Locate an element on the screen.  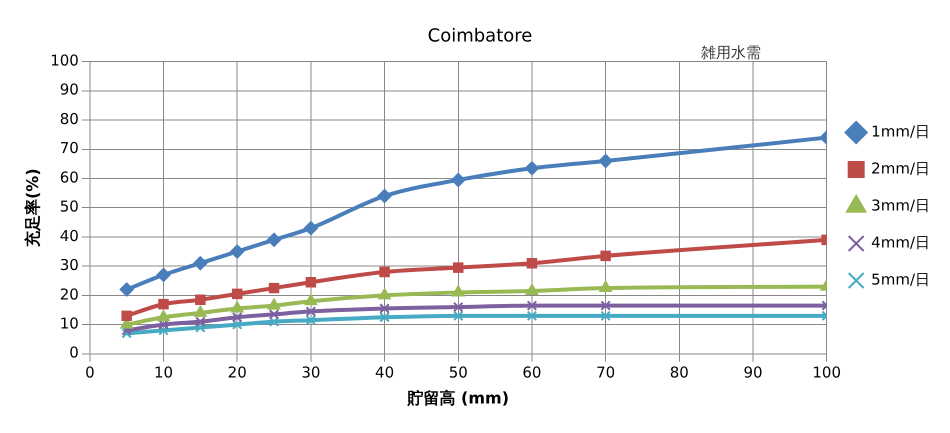
y-tick-label: 0 is located at coordinates (74, 353).